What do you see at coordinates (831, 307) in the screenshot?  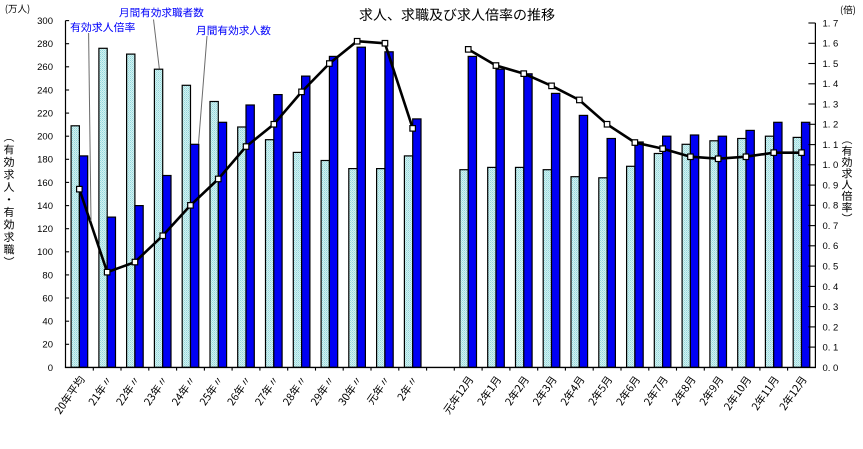 I see `svg-text: 0. 3` at bounding box center [831, 307].